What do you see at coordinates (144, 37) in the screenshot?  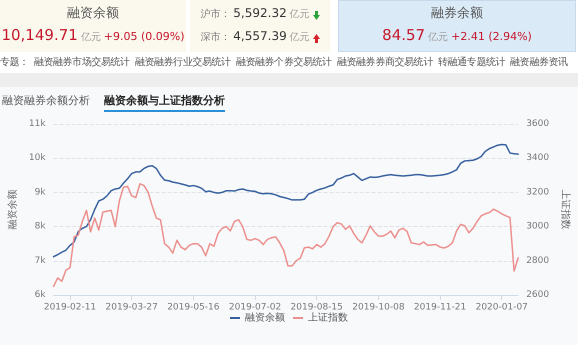 I see `text: +9.05 (0.09%)` at bounding box center [144, 37].